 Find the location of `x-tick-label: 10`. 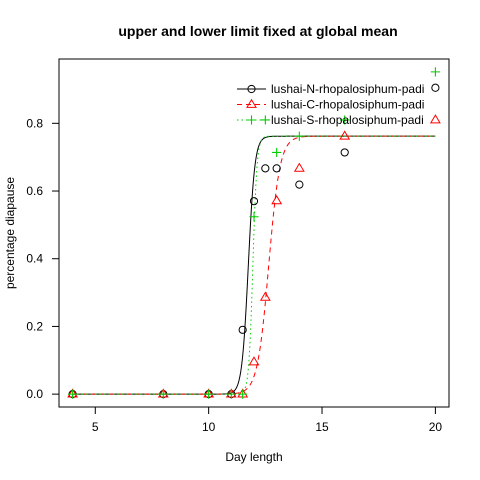

x-tick-label: 10 is located at coordinates (209, 427).